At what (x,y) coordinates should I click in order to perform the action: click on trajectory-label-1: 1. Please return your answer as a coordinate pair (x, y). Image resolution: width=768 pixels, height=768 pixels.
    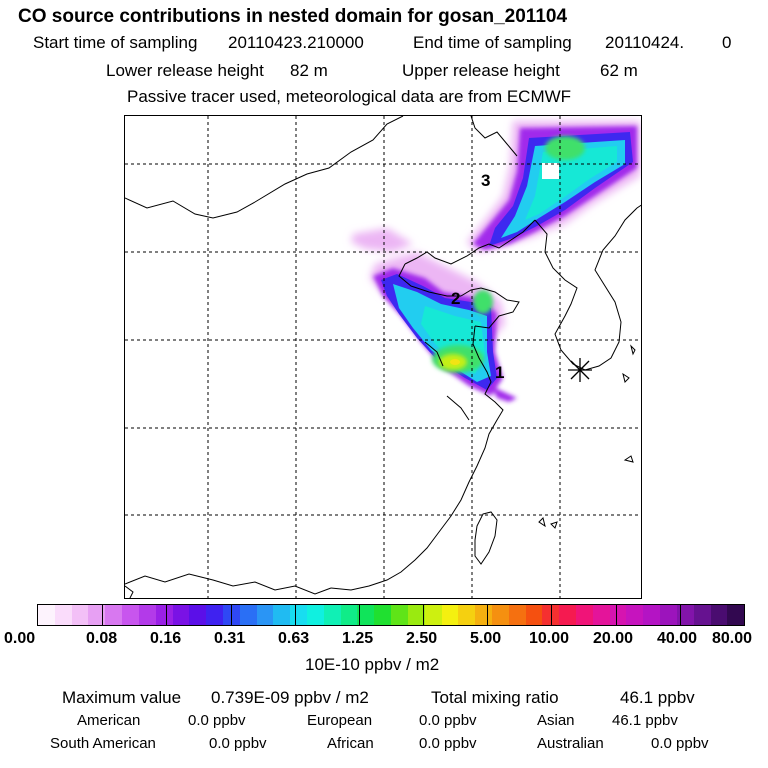
    Looking at the image, I should click on (499, 372).